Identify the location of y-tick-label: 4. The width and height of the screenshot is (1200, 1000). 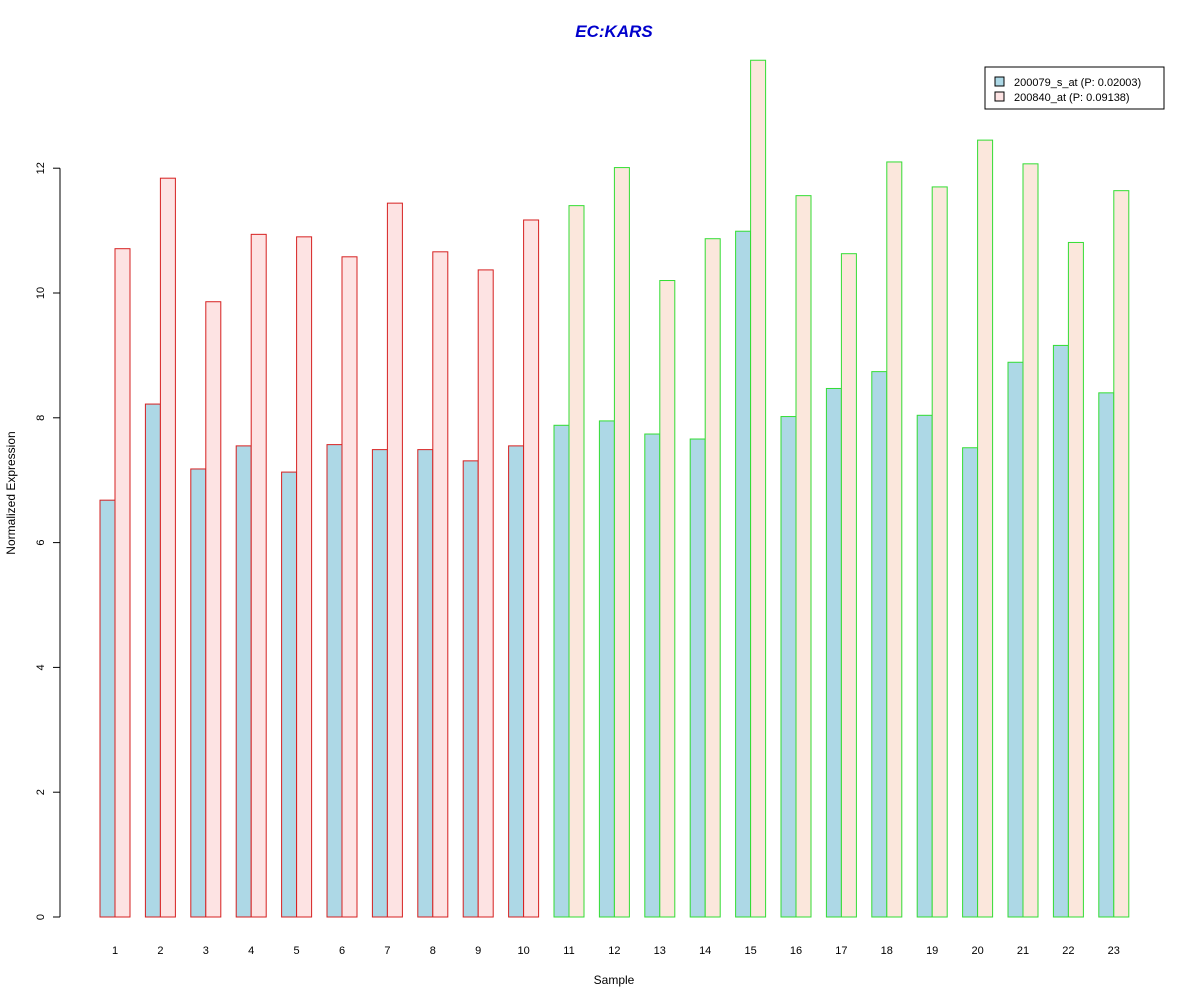
(41, 667).